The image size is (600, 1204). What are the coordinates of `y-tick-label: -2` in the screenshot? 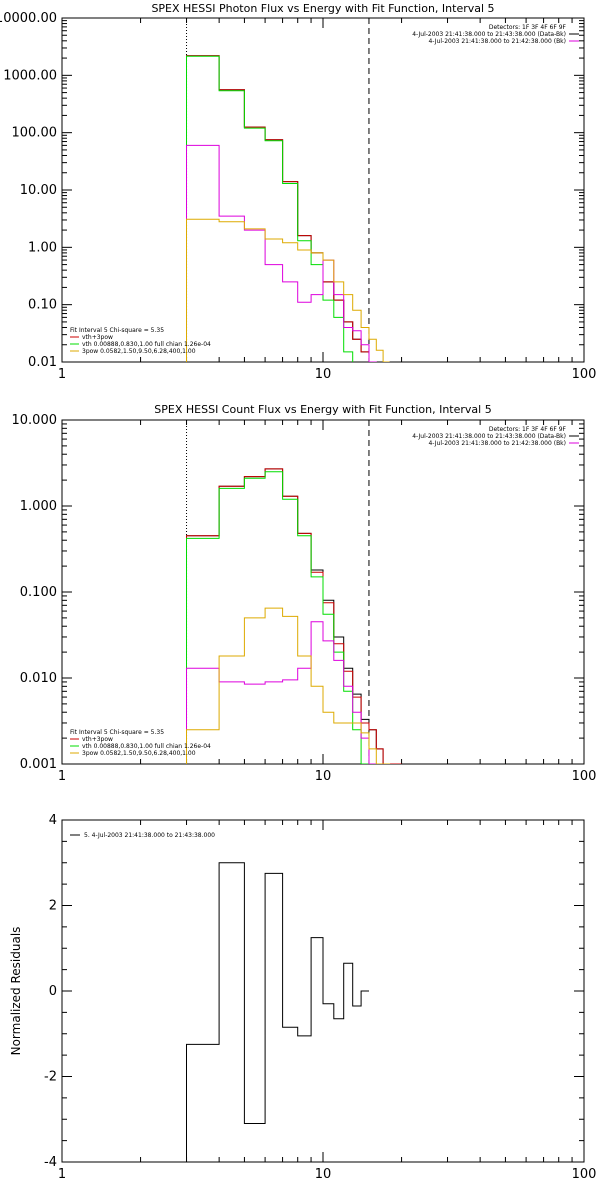 It's located at (50, 1077).